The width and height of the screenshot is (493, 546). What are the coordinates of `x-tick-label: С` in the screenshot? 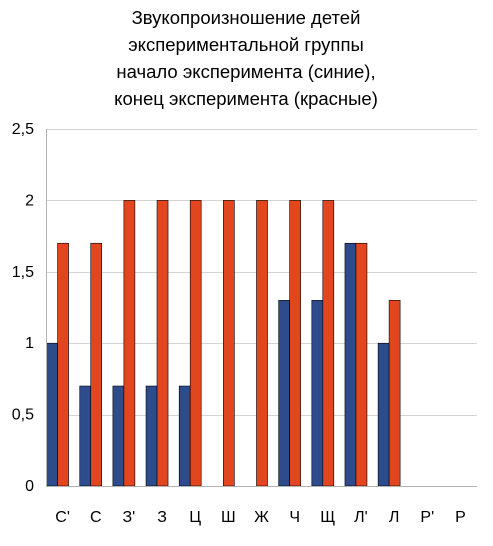 It's located at (96, 517).